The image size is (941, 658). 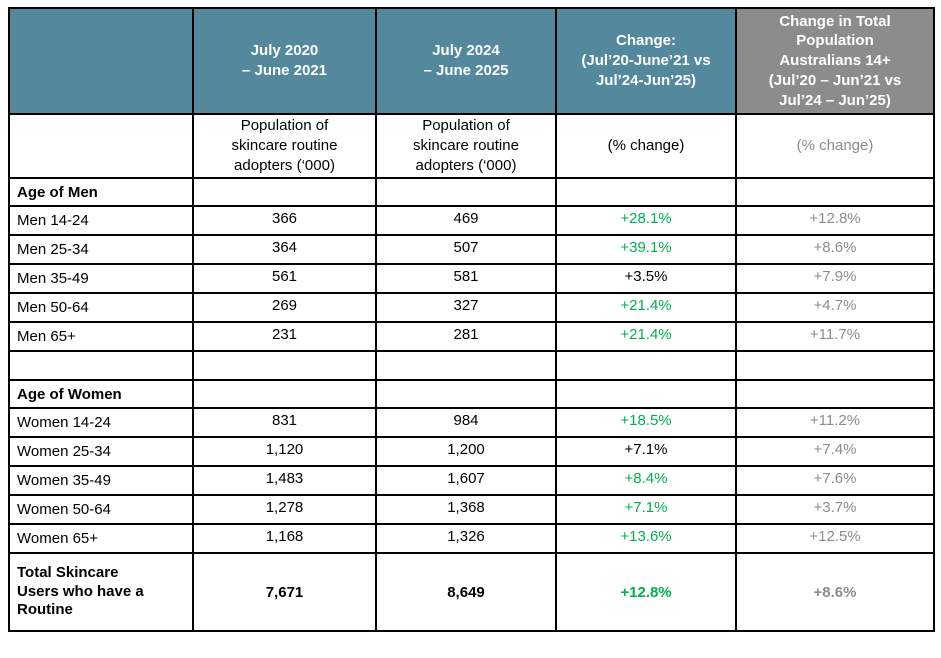 I want to click on population-change-value: +12.5%, so click(x=835, y=538).